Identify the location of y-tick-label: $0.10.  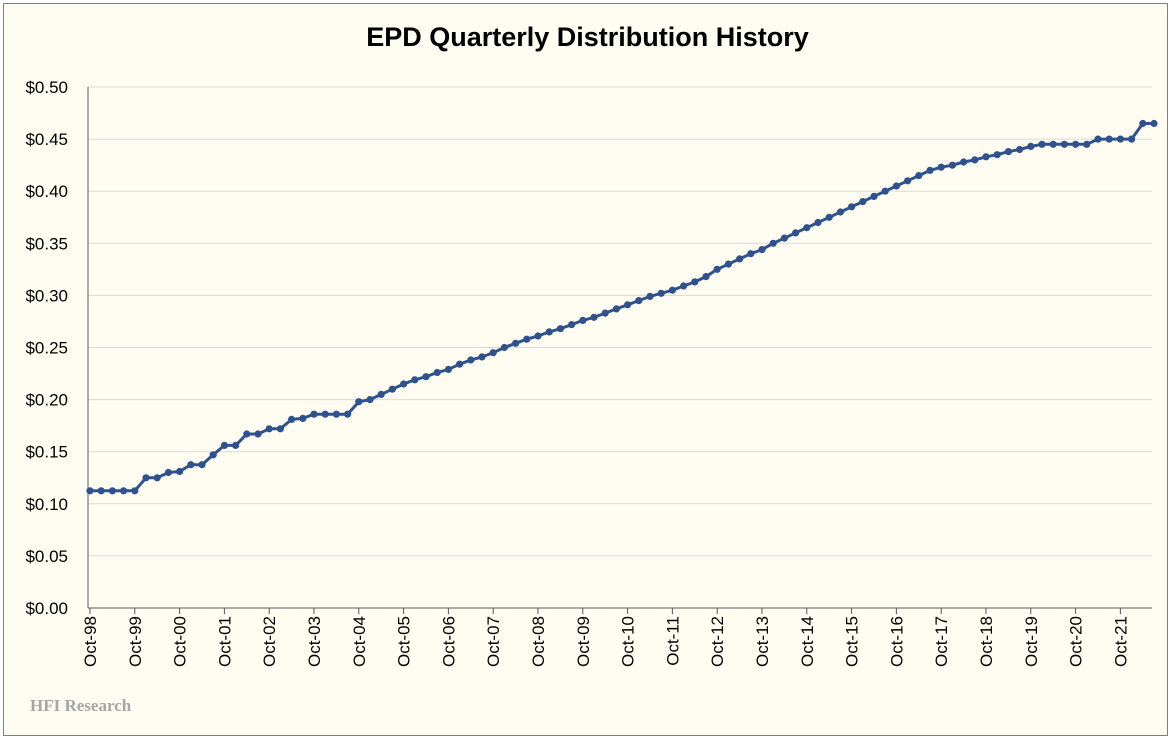
(46, 504).